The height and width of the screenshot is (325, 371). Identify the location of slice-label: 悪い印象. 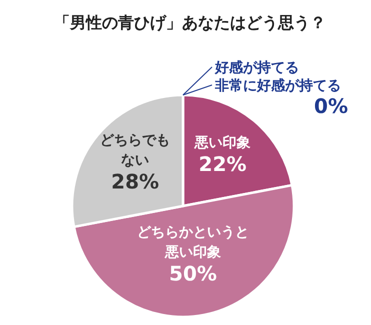
(222, 143).